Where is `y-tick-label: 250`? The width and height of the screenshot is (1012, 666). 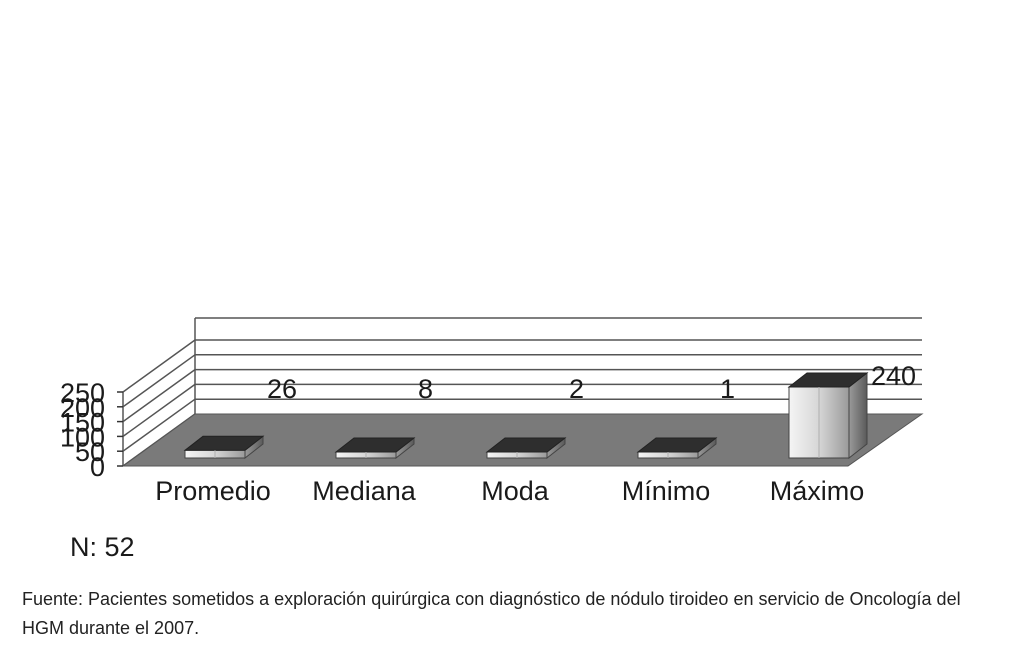
y-tick-label: 250 is located at coordinates (82, 393).